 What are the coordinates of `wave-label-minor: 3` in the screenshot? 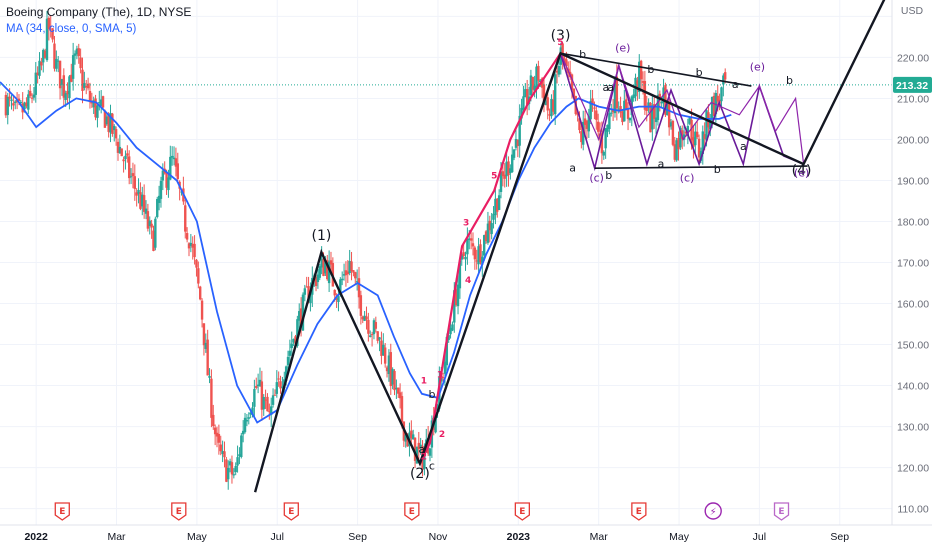 It's located at (466, 224).